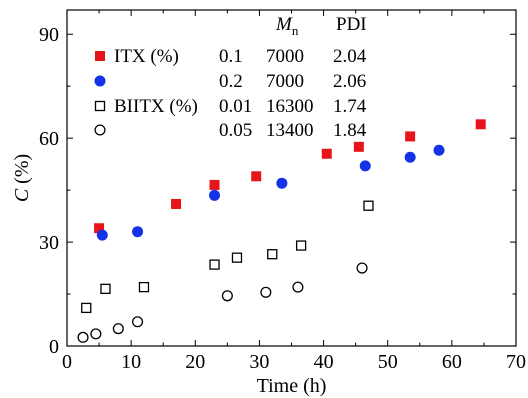 The width and height of the screenshot is (528, 398). What do you see at coordinates (290, 106) in the screenshot?
I see `legend-mn: 16300` at bounding box center [290, 106].